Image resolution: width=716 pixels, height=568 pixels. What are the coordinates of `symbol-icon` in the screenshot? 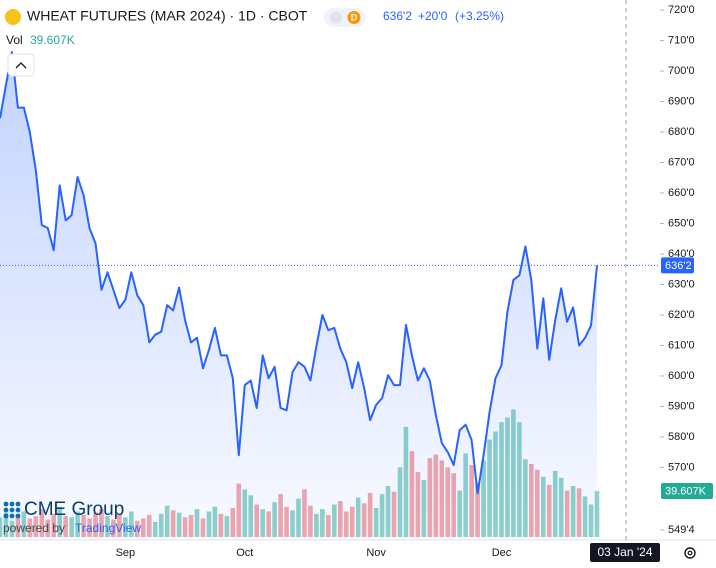 It's located at (13, 17).